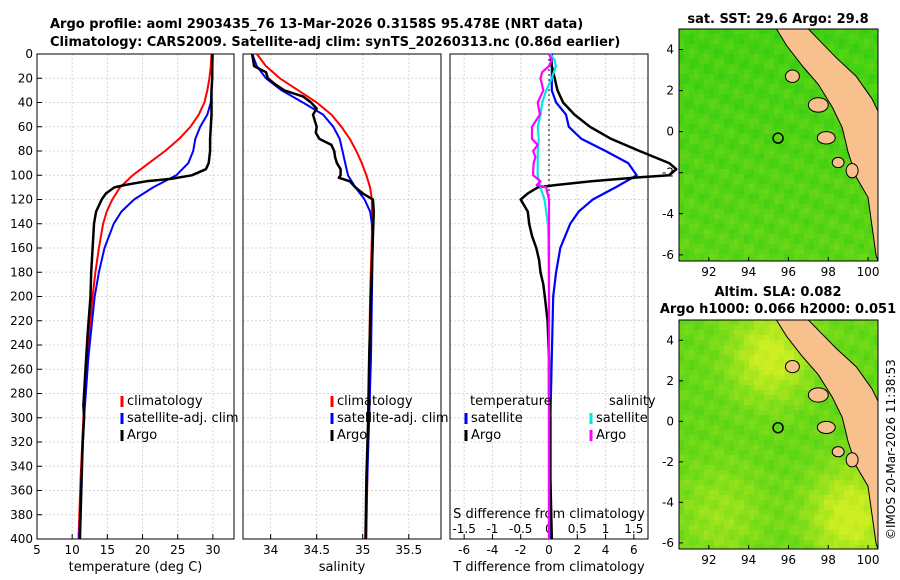  I want to click on y-tick-label: 40, so click(25, 103).